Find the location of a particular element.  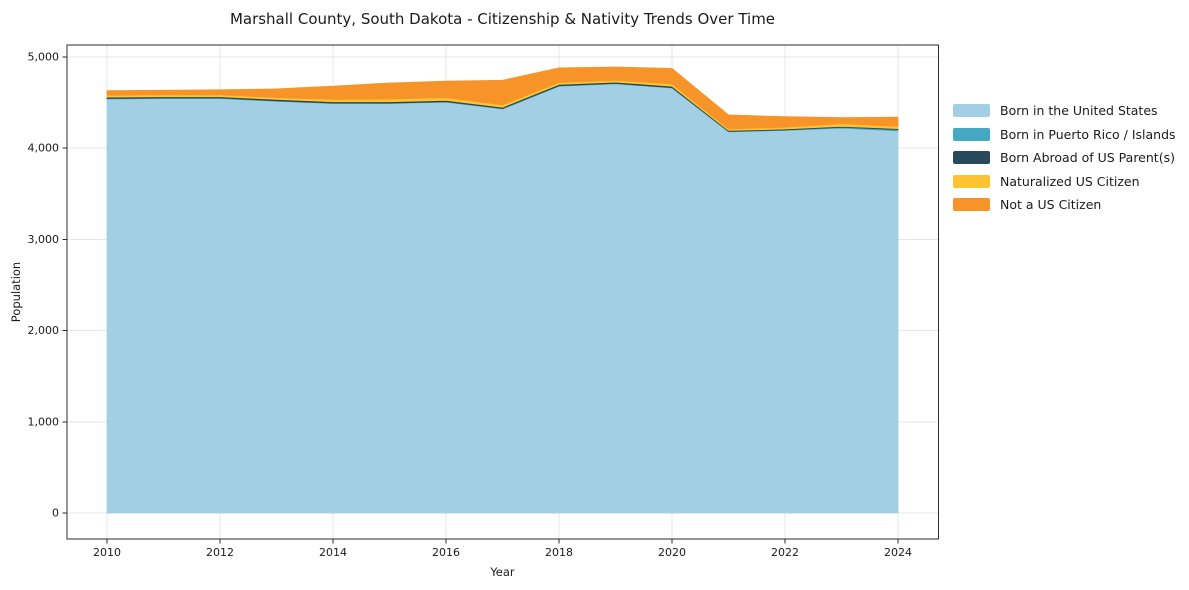

legend-item-naturalized: Naturalized US Citizen is located at coordinates (1064, 181).